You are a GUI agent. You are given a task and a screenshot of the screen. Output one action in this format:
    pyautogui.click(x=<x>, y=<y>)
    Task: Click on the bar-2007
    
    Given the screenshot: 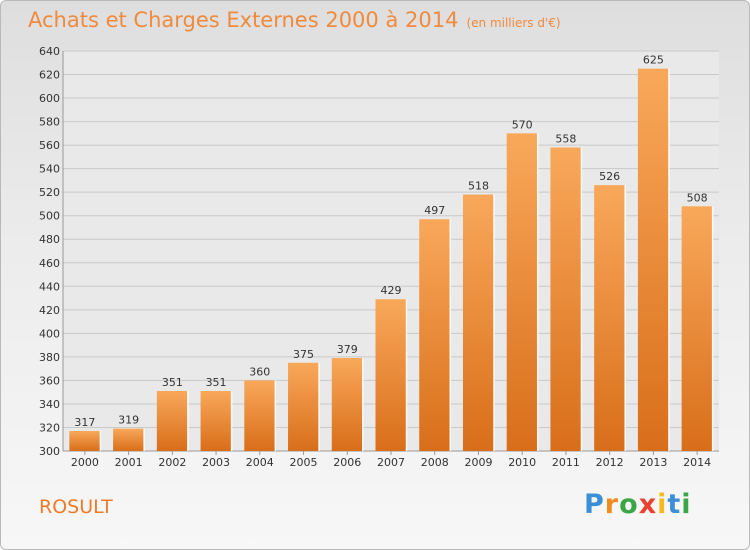 What is the action you would take?
    pyautogui.click(x=391, y=375)
    